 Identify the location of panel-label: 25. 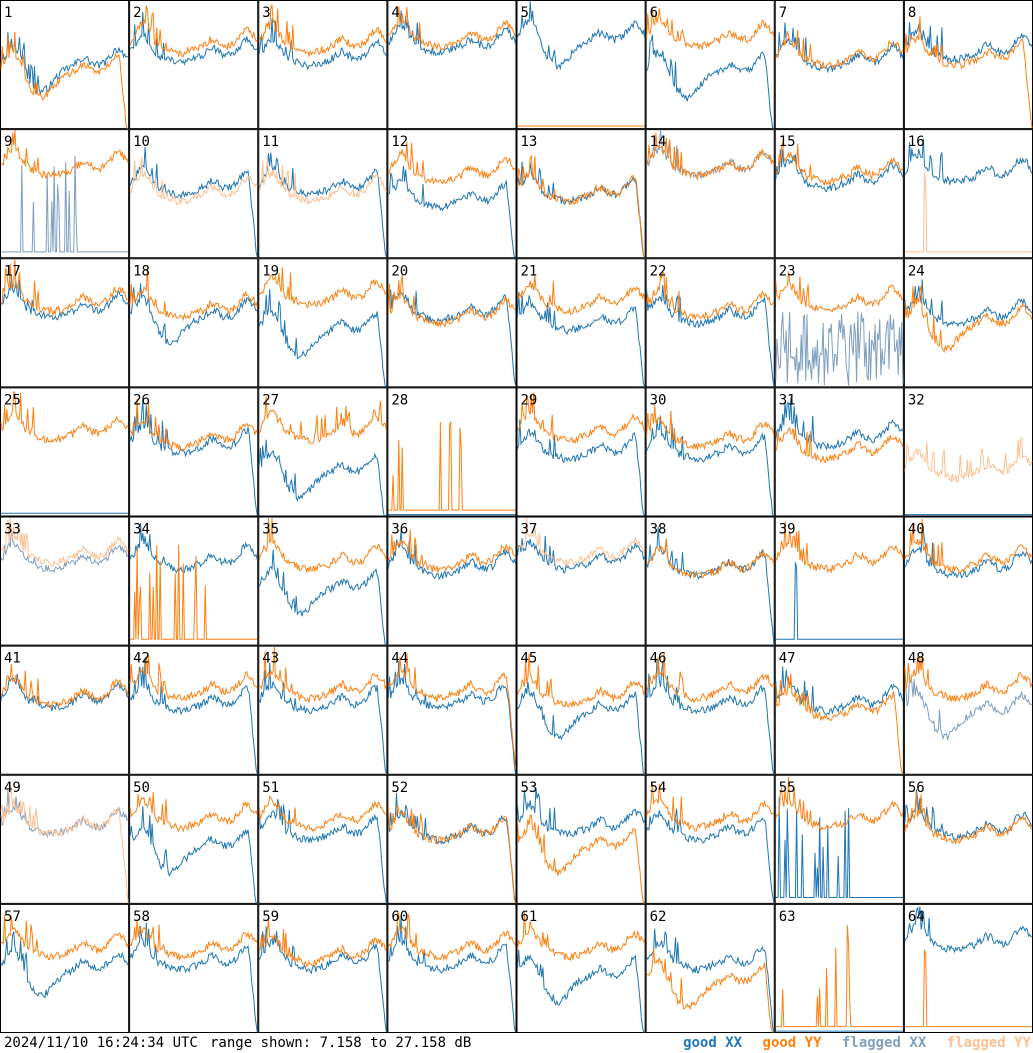
(12, 400).